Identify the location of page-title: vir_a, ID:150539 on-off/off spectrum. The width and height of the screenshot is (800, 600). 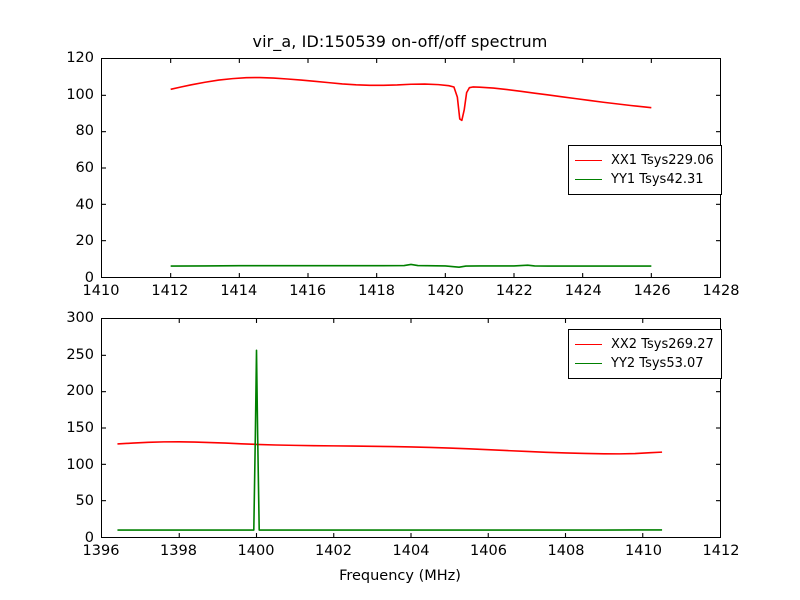
(400, 41).